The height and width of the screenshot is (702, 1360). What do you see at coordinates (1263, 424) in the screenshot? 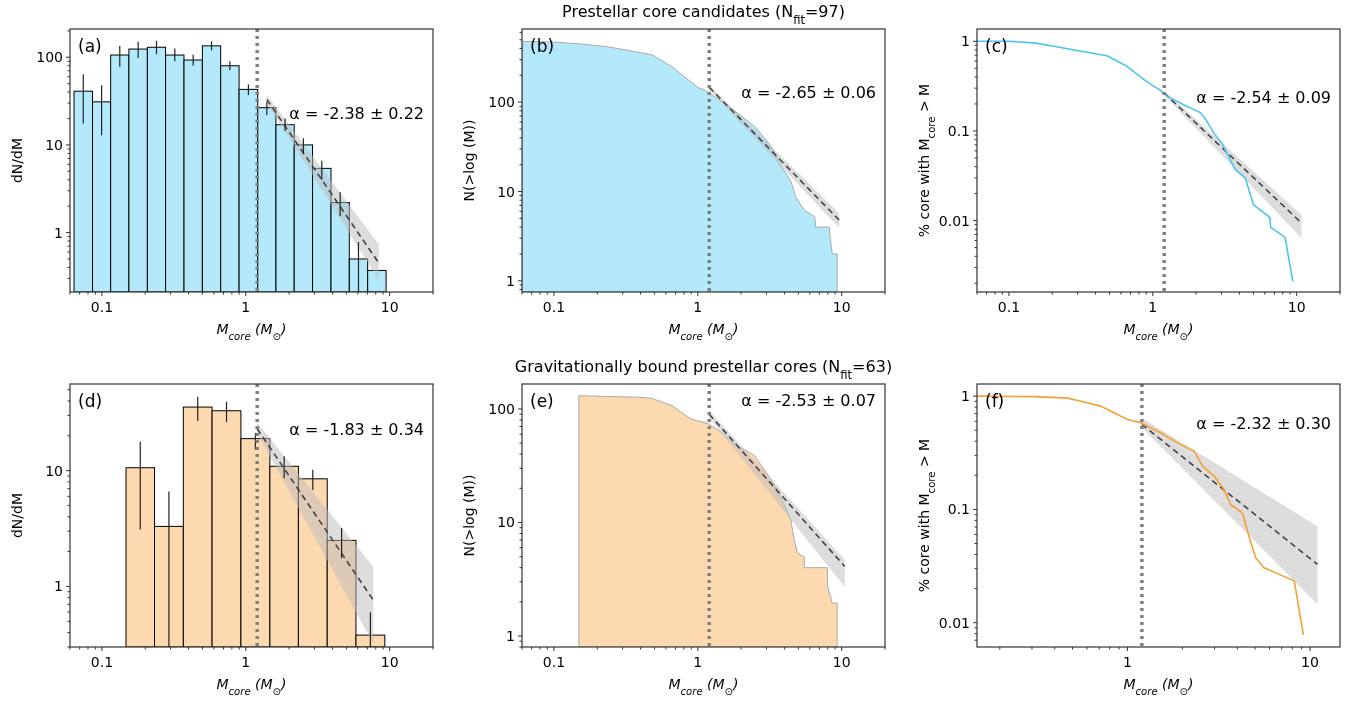
I see `annotation: α = -2.32 ± 0.30` at bounding box center [1263, 424].